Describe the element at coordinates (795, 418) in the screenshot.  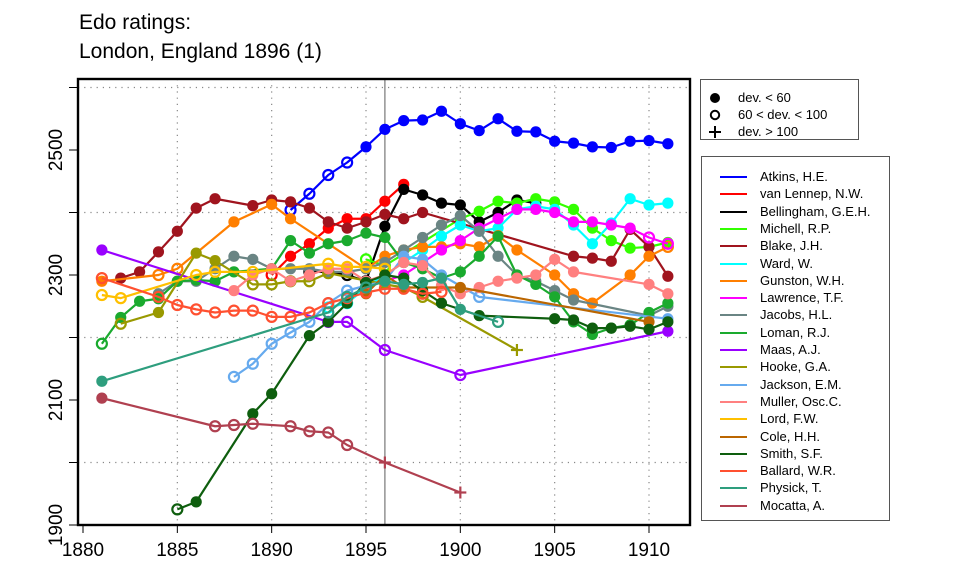
I see `legend-item: Lord, F.W.` at that location.